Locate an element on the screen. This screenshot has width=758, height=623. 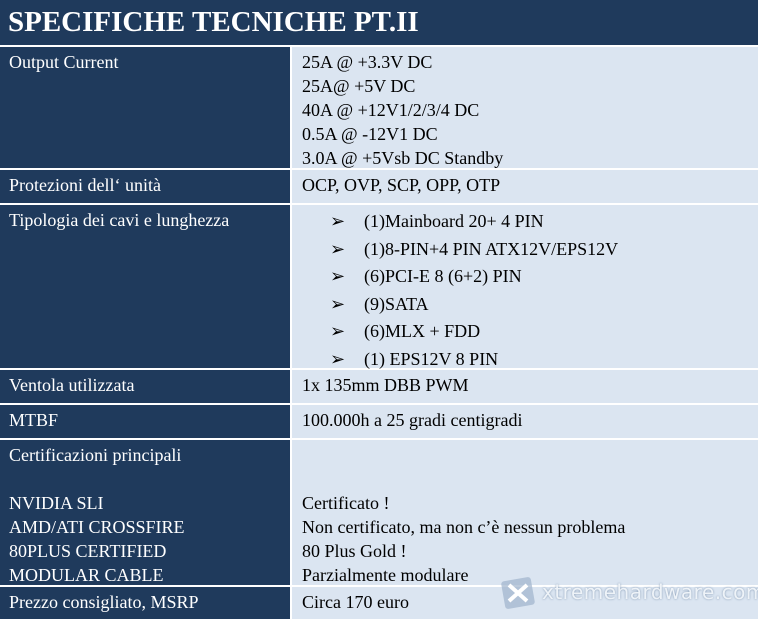
row-label: Protezioni dell‘ unità is located at coordinates (85, 185).